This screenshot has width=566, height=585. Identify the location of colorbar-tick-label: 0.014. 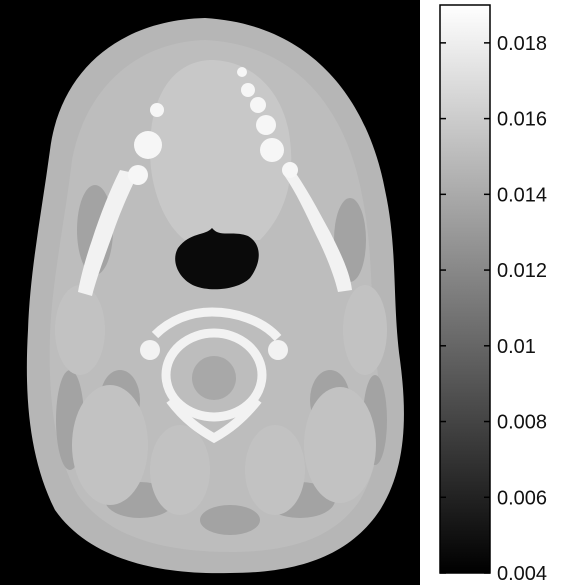
(522, 195).